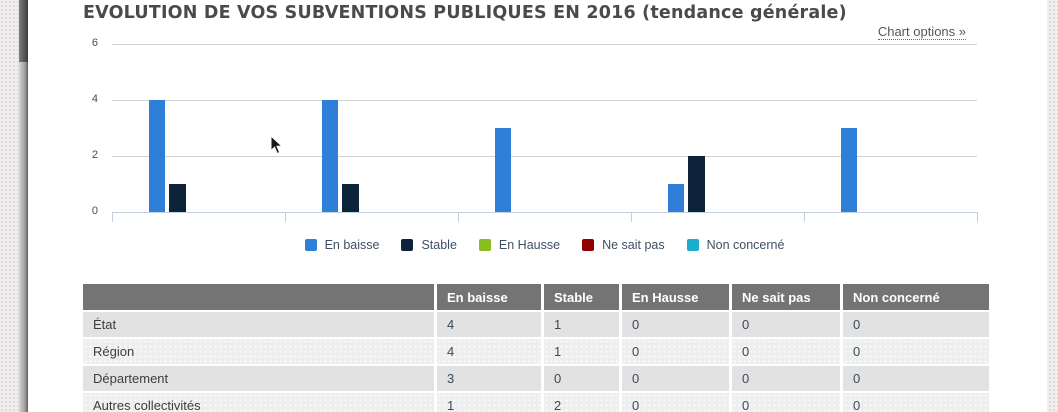 This screenshot has height=412, width=1058. Describe the element at coordinates (674, 298) in the screenshot. I see `table-header-cell: En Hausse` at that location.